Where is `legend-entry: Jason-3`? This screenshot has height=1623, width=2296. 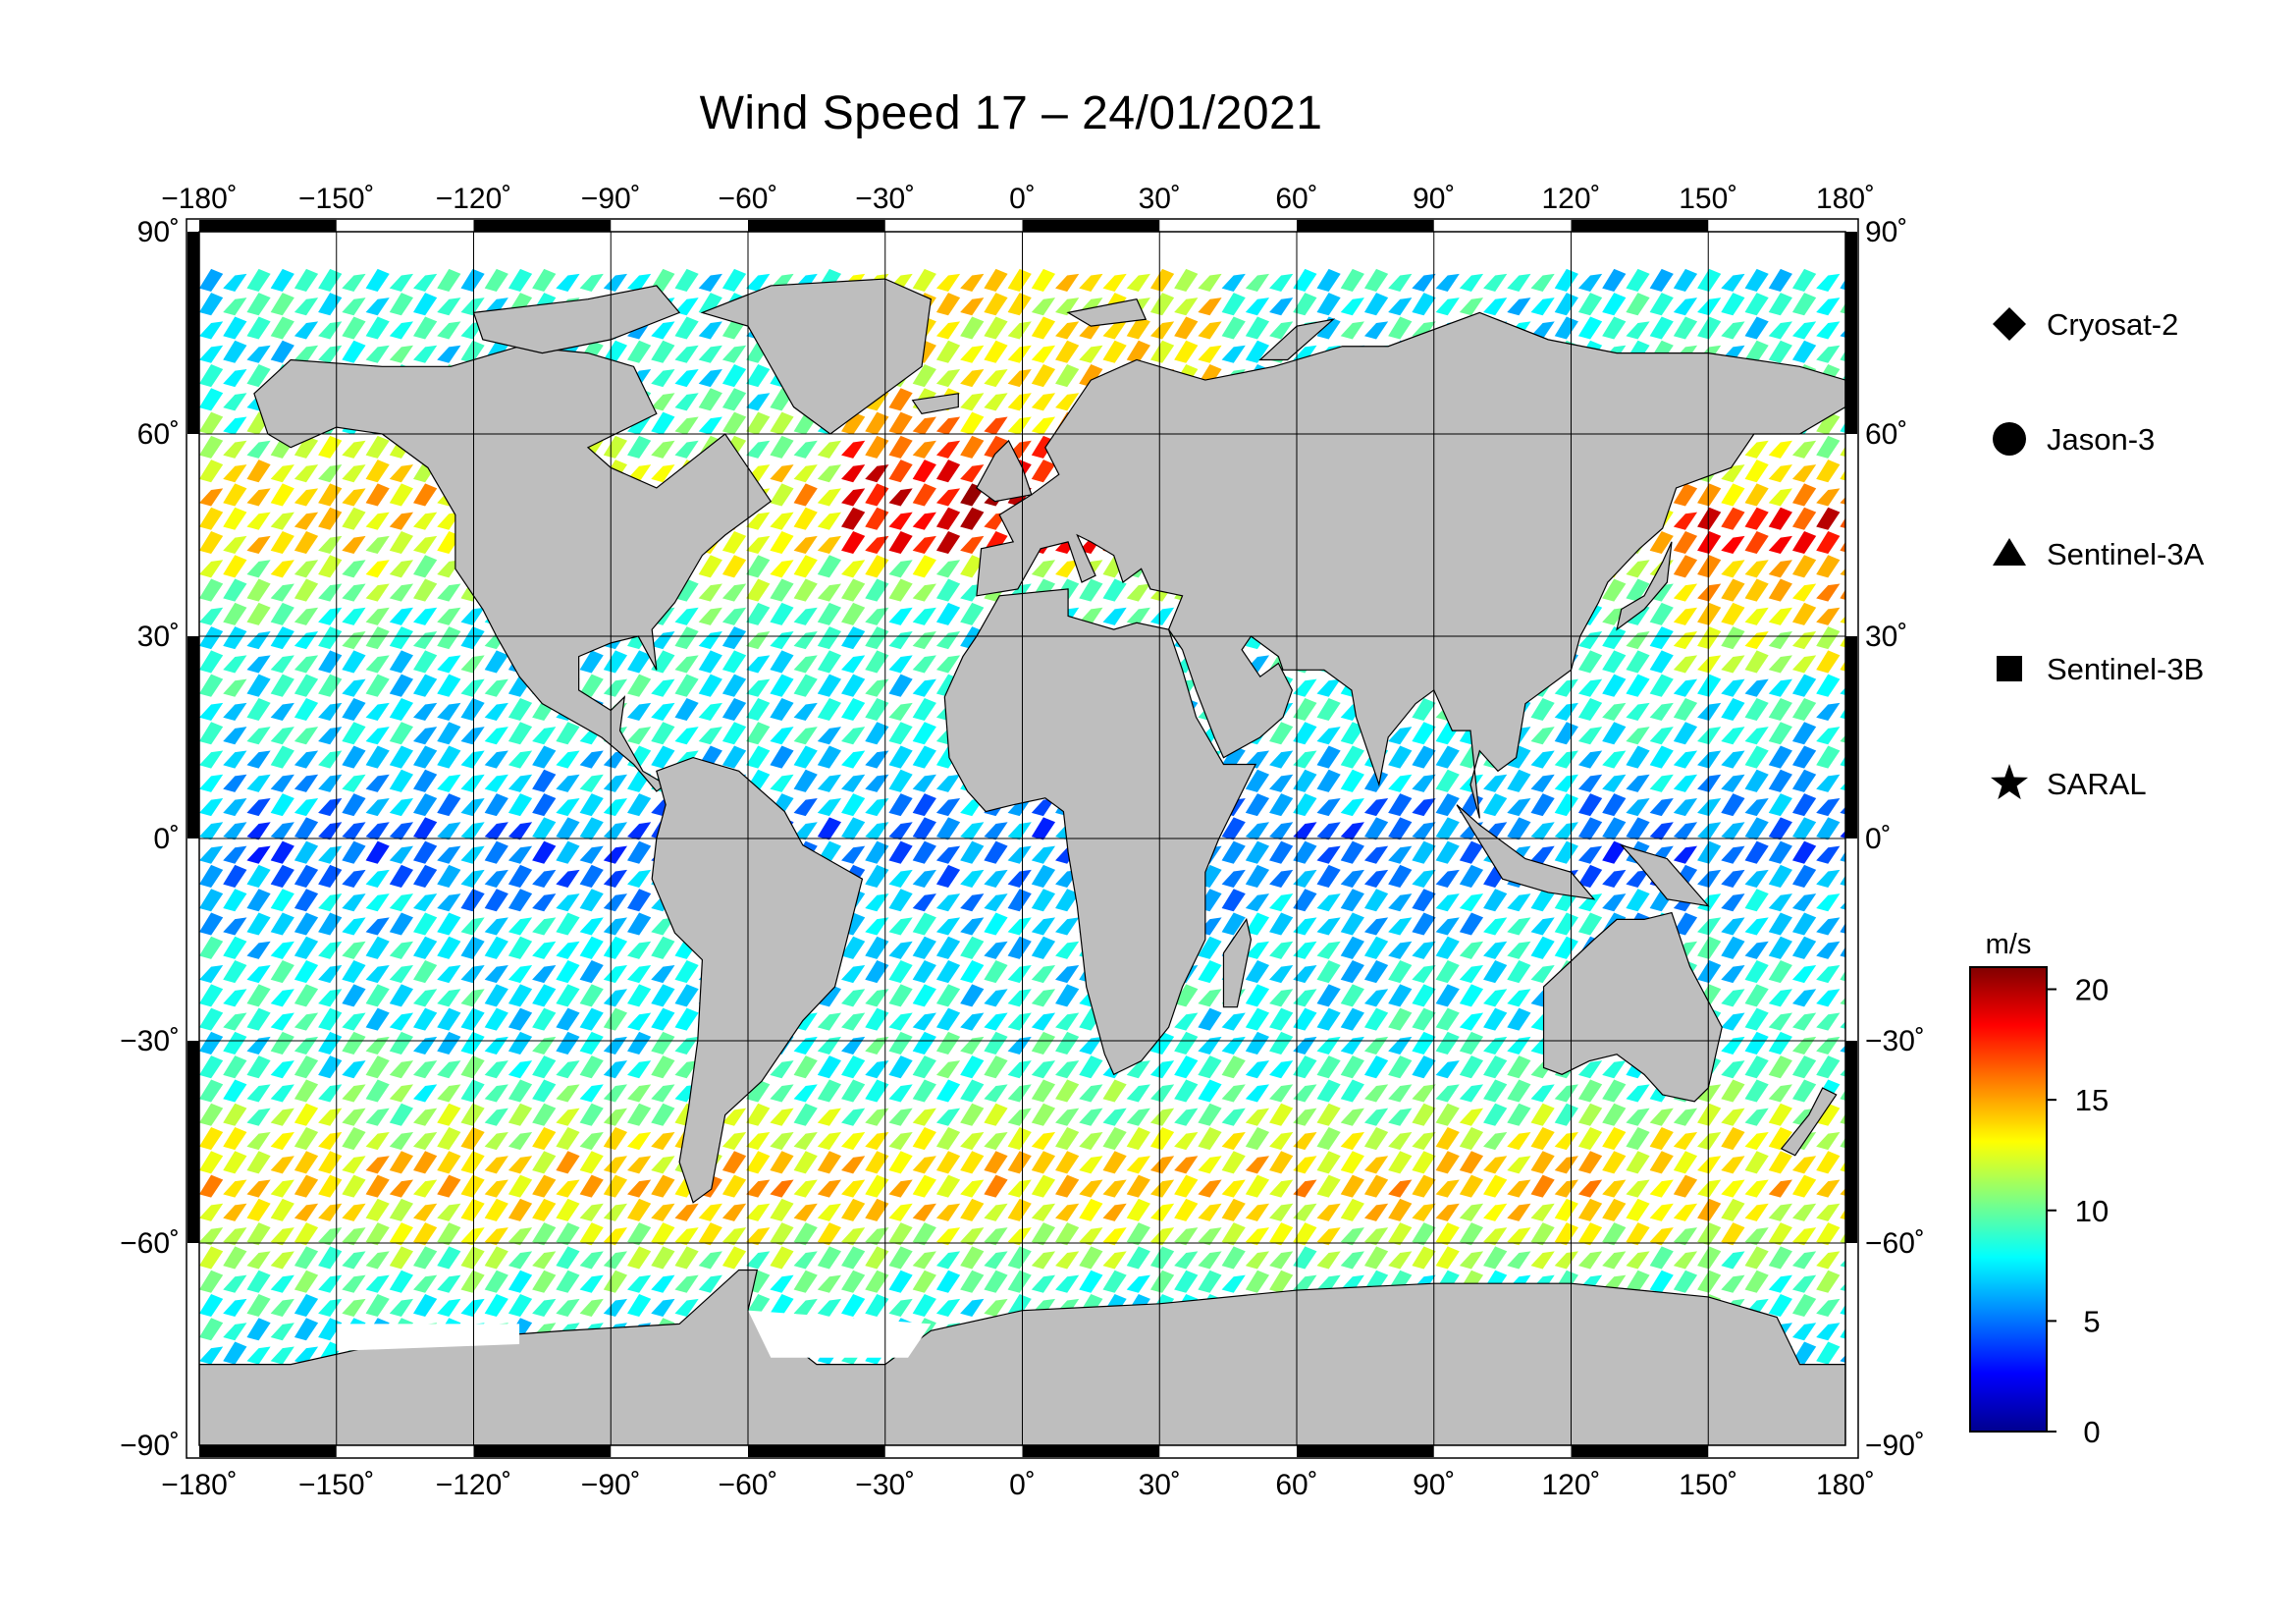
legend-entry: Jason-3 is located at coordinates (2074, 439).